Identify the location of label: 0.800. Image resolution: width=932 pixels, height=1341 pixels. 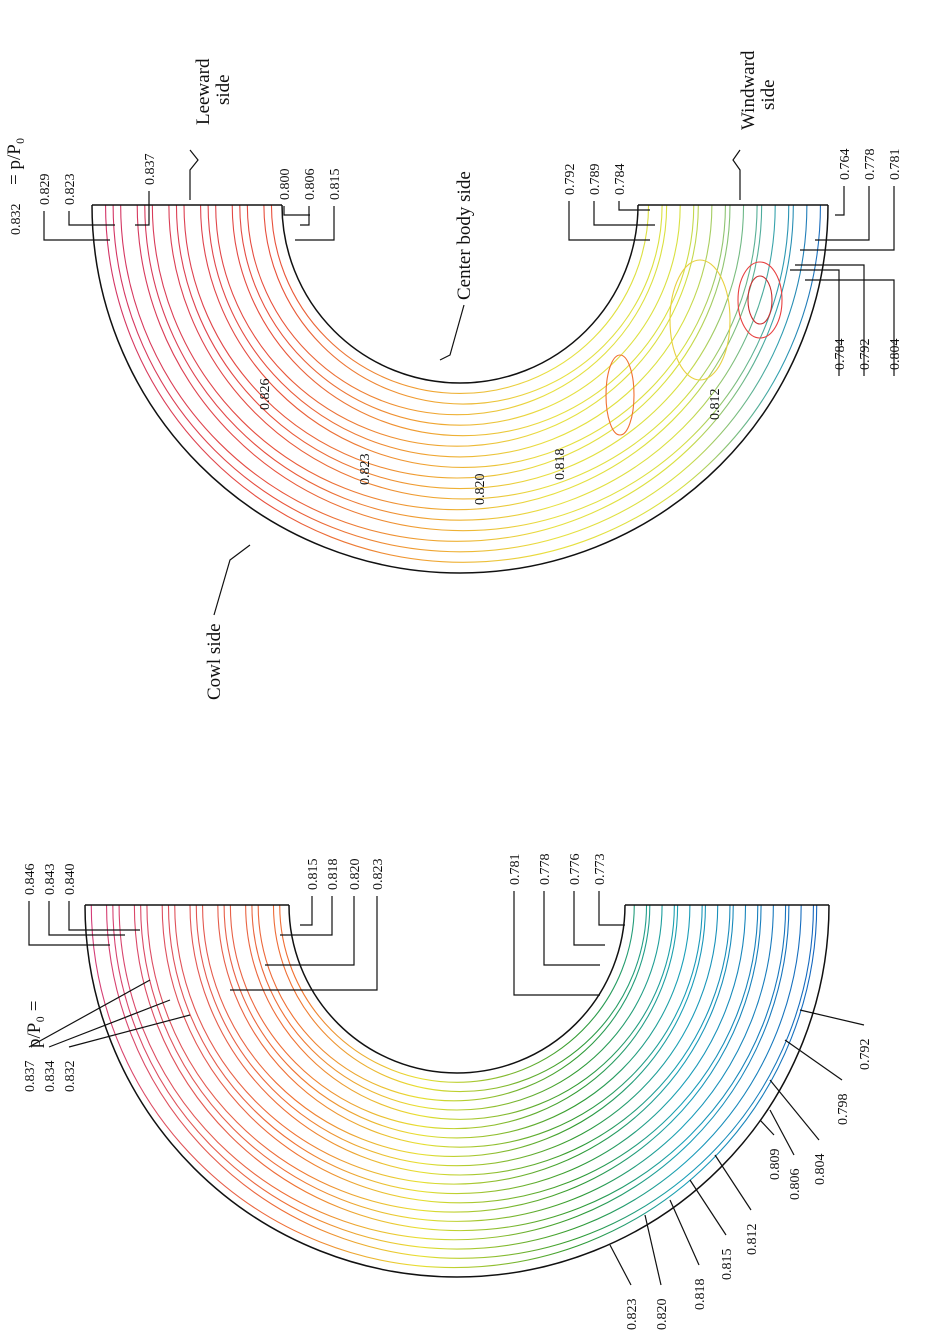
(285, 185).